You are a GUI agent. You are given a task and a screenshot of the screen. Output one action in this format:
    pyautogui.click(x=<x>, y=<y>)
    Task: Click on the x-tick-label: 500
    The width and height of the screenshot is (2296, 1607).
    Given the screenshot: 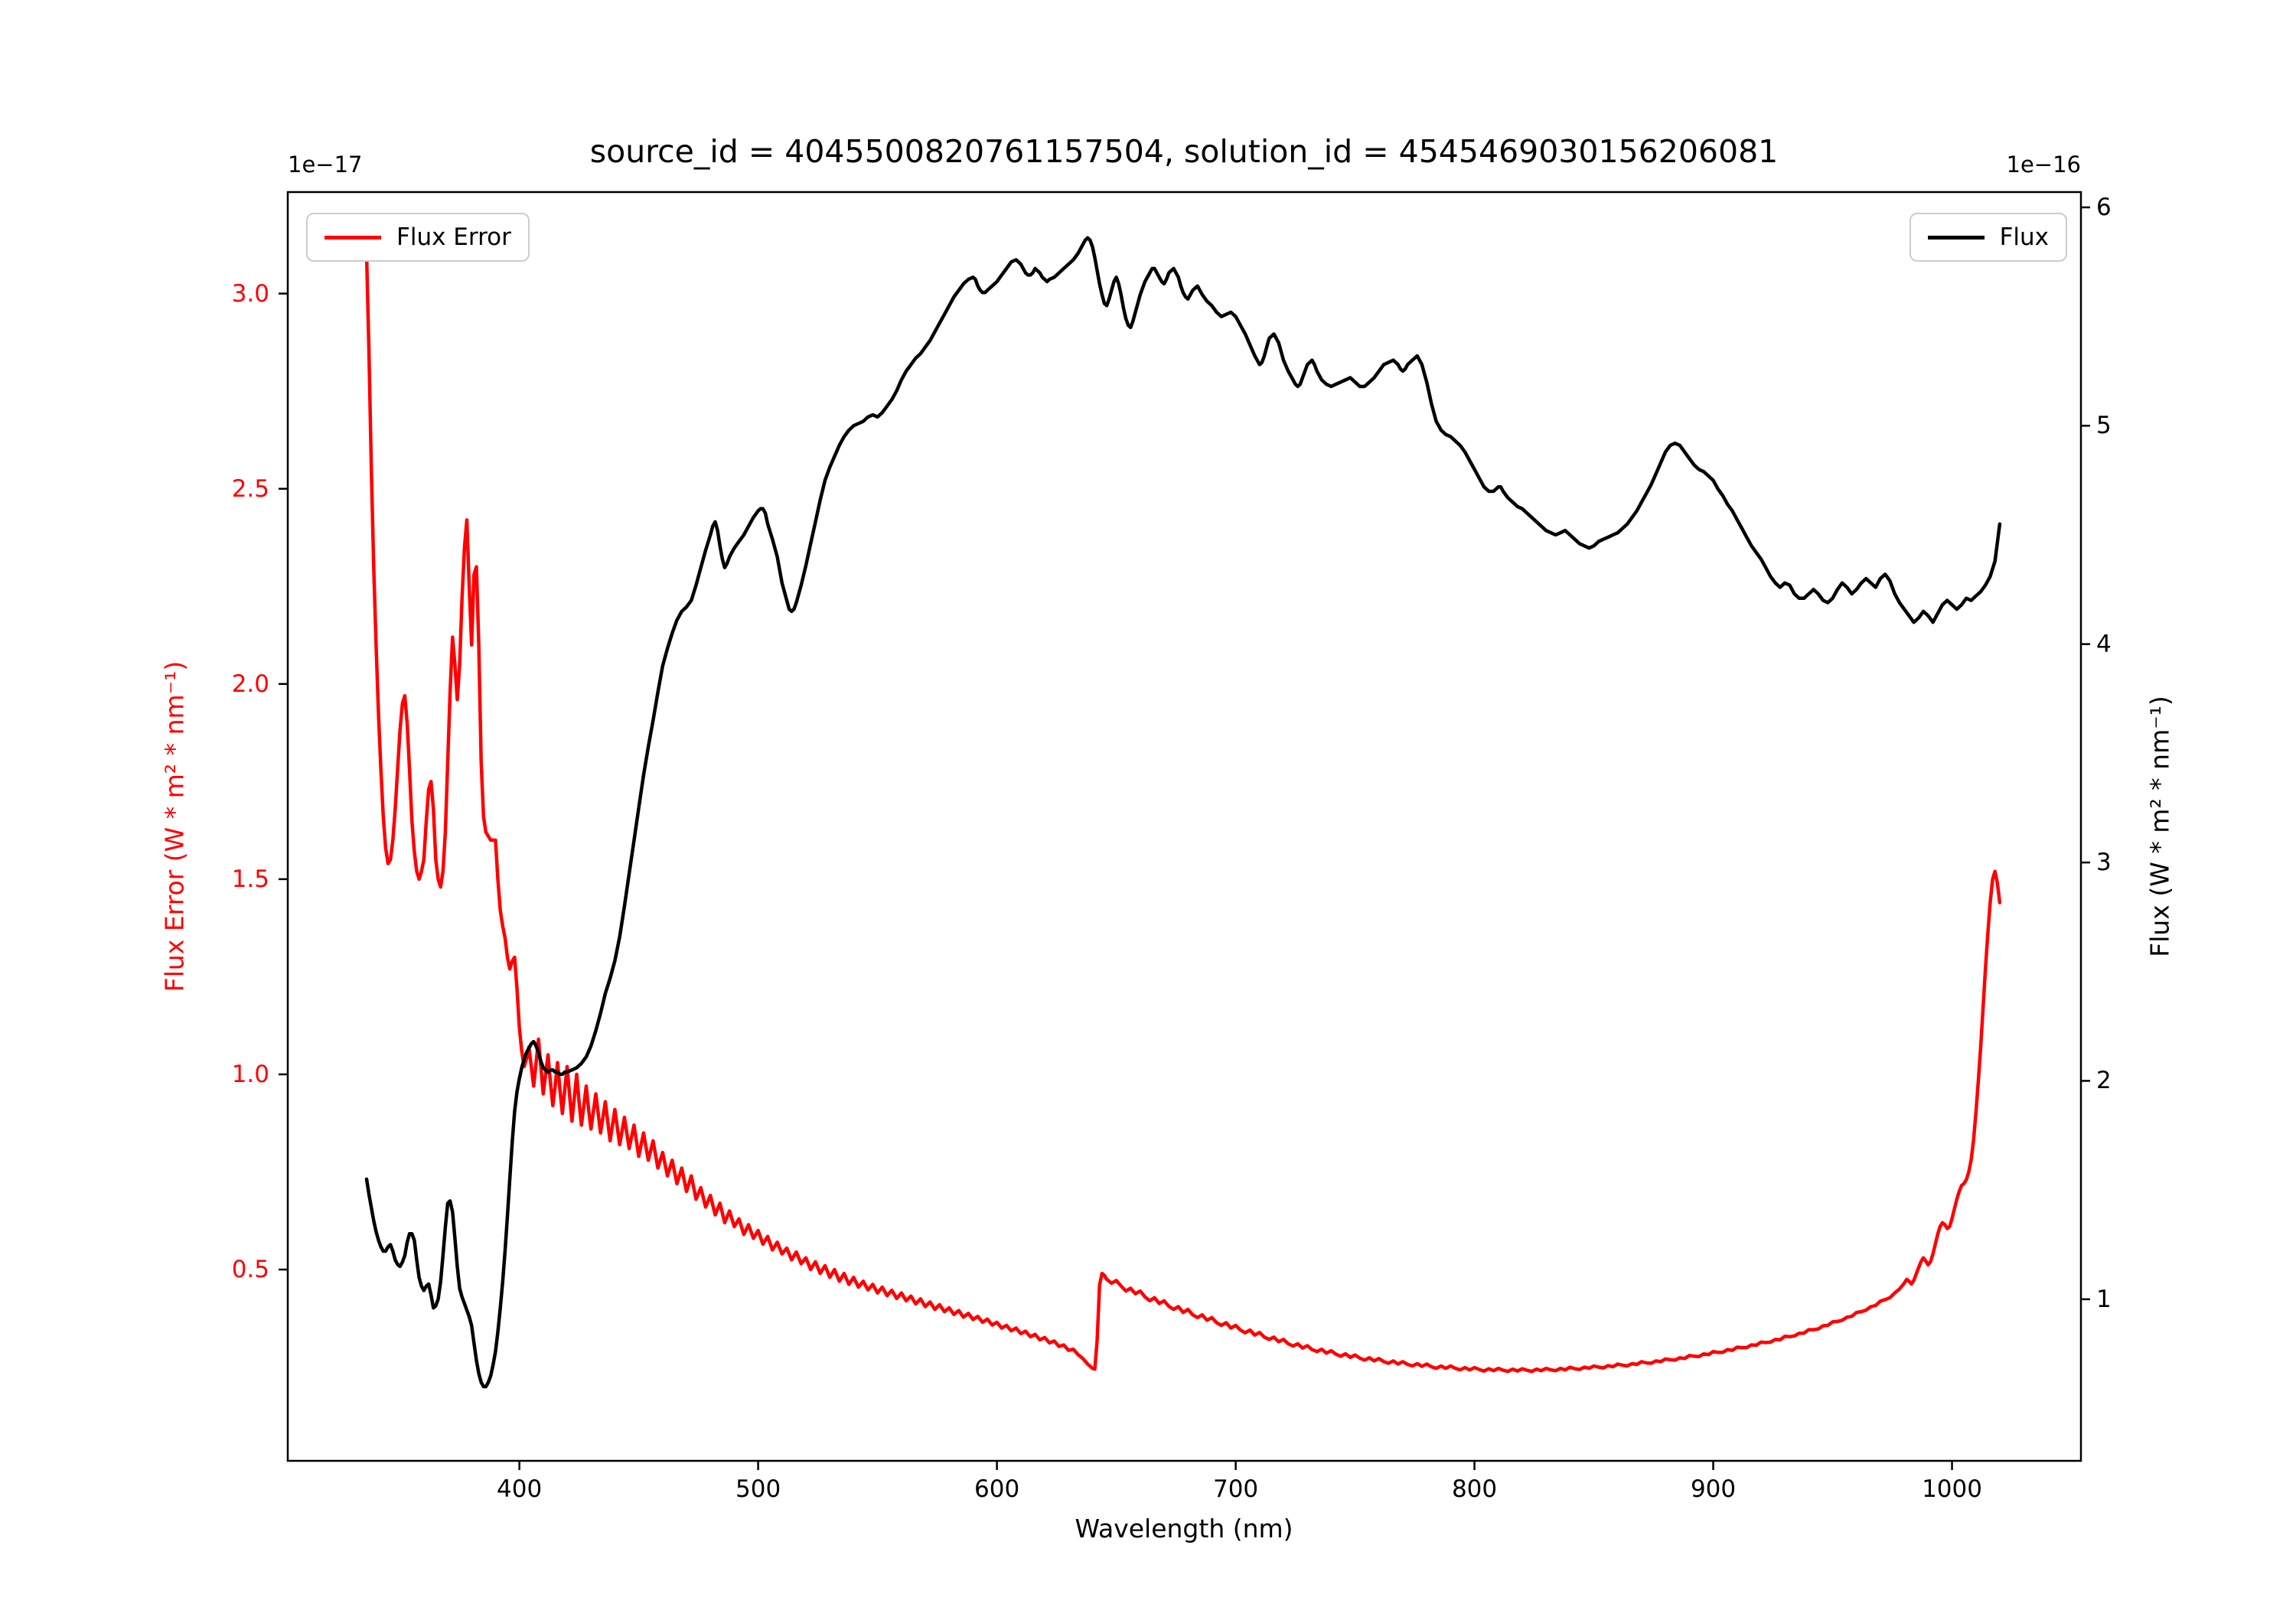 What is the action you would take?
    pyautogui.click(x=758, y=1489)
    